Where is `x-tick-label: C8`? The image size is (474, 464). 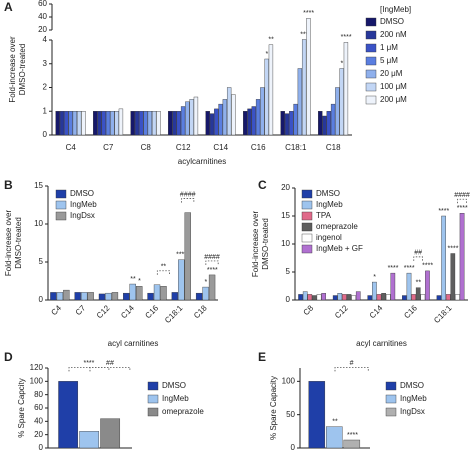 x-tick-label: C8 is located at coordinates (146, 147).